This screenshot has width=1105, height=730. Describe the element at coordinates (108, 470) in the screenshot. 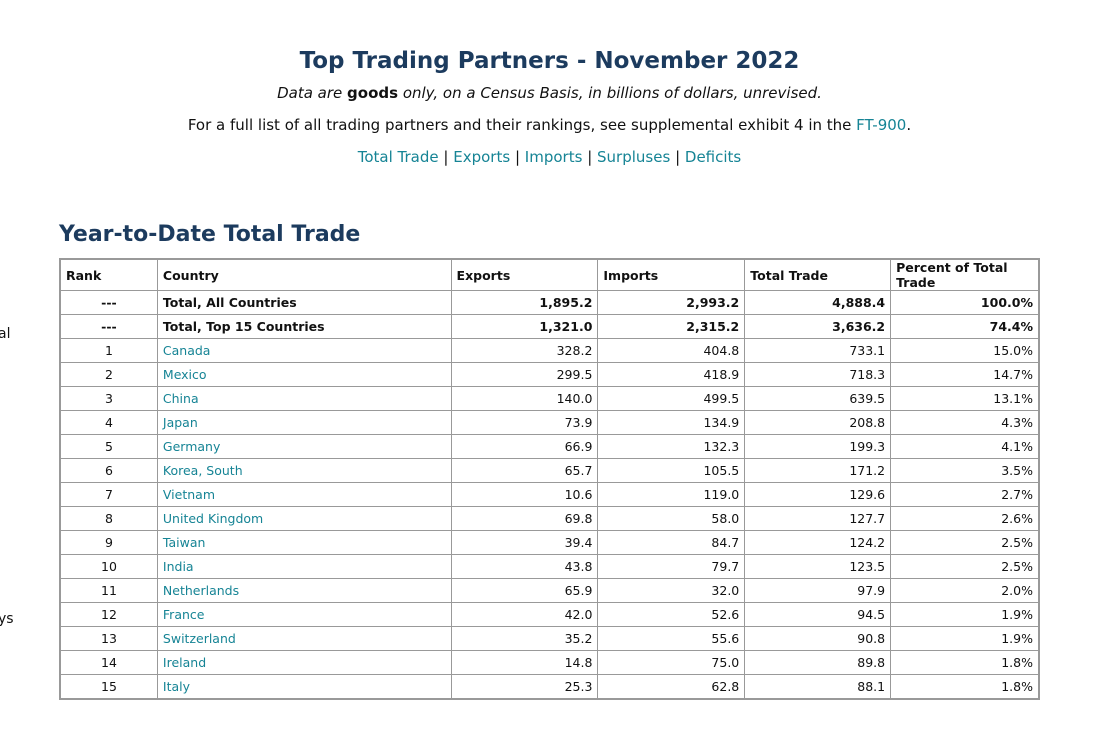

I see `table-cell: 6` at that location.